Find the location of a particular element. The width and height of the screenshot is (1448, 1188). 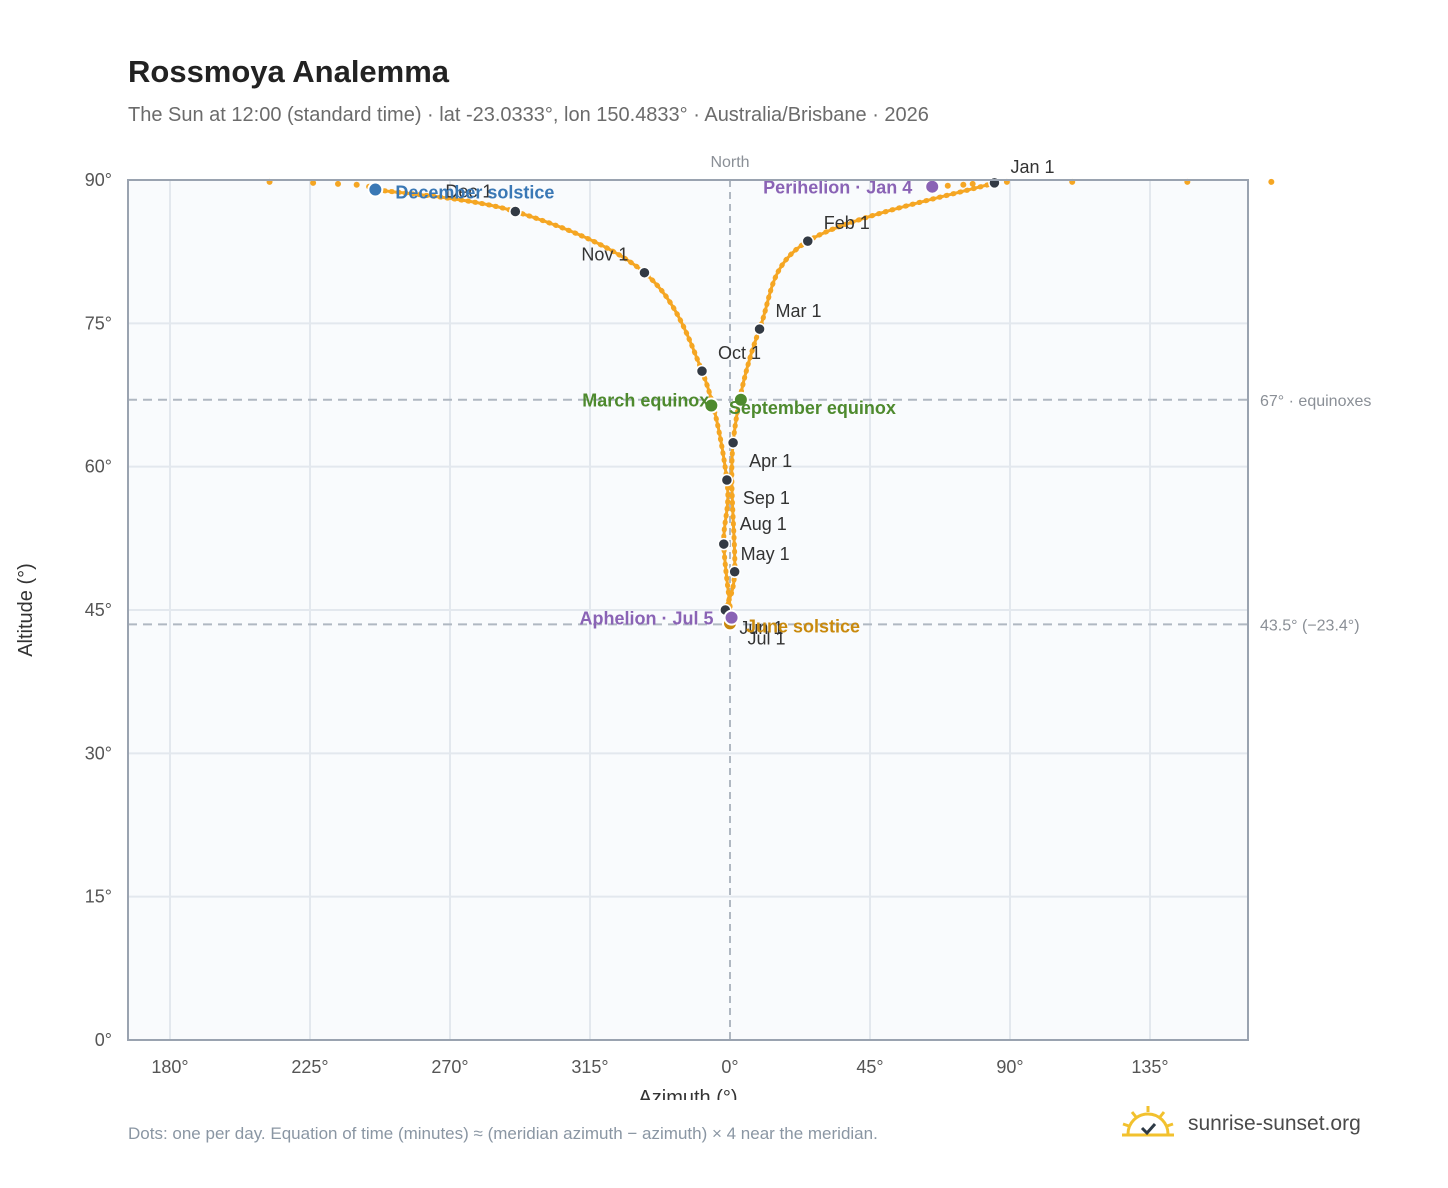

month-label: May 1 is located at coordinates (765, 554).